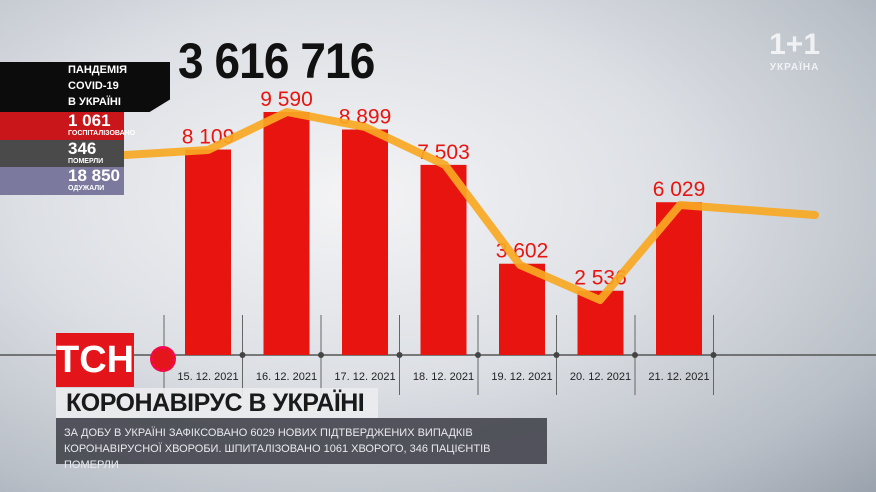 This screenshot has height=492, width=876. I want to click on data-label: 9 590, so click(286, 99).